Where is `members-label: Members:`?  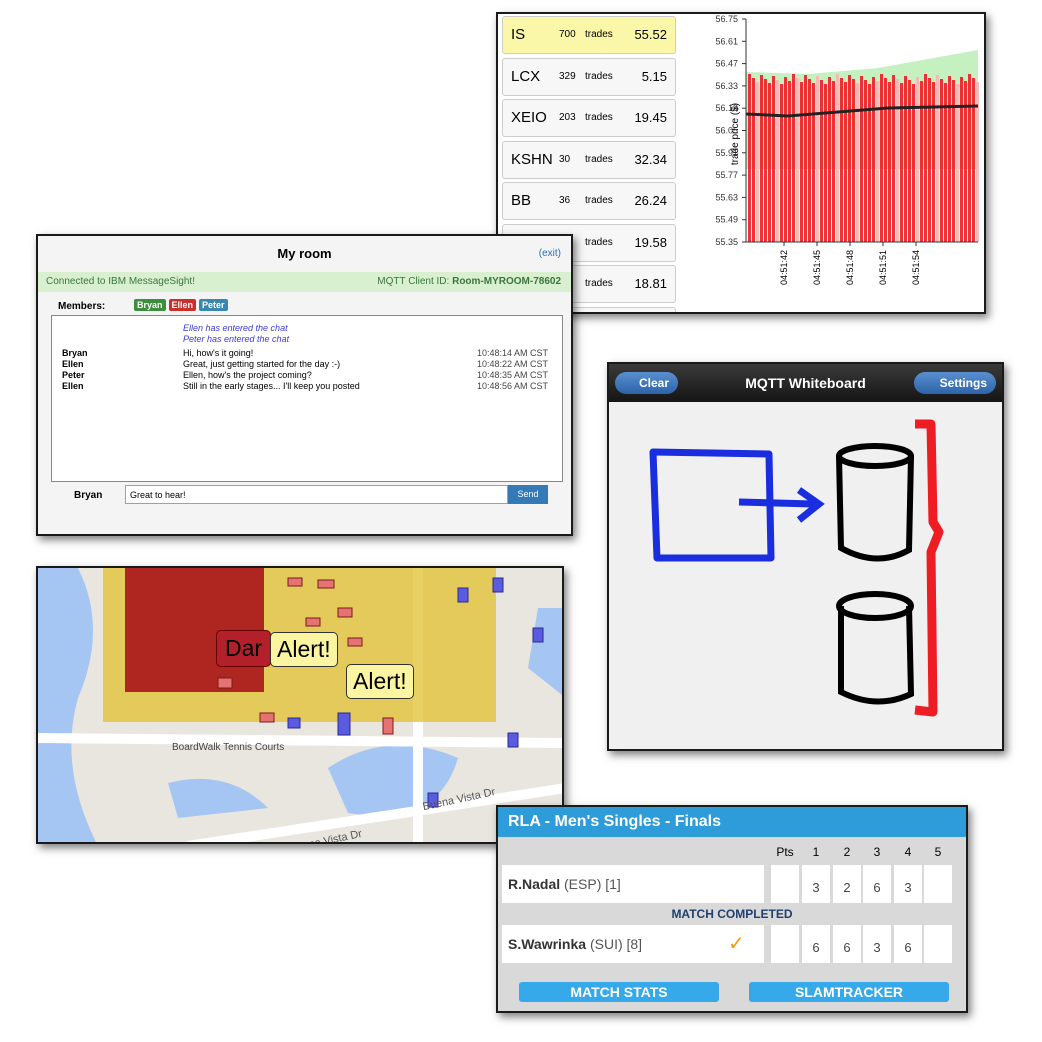
members-label: Members: is located at coordinates (82, 306).